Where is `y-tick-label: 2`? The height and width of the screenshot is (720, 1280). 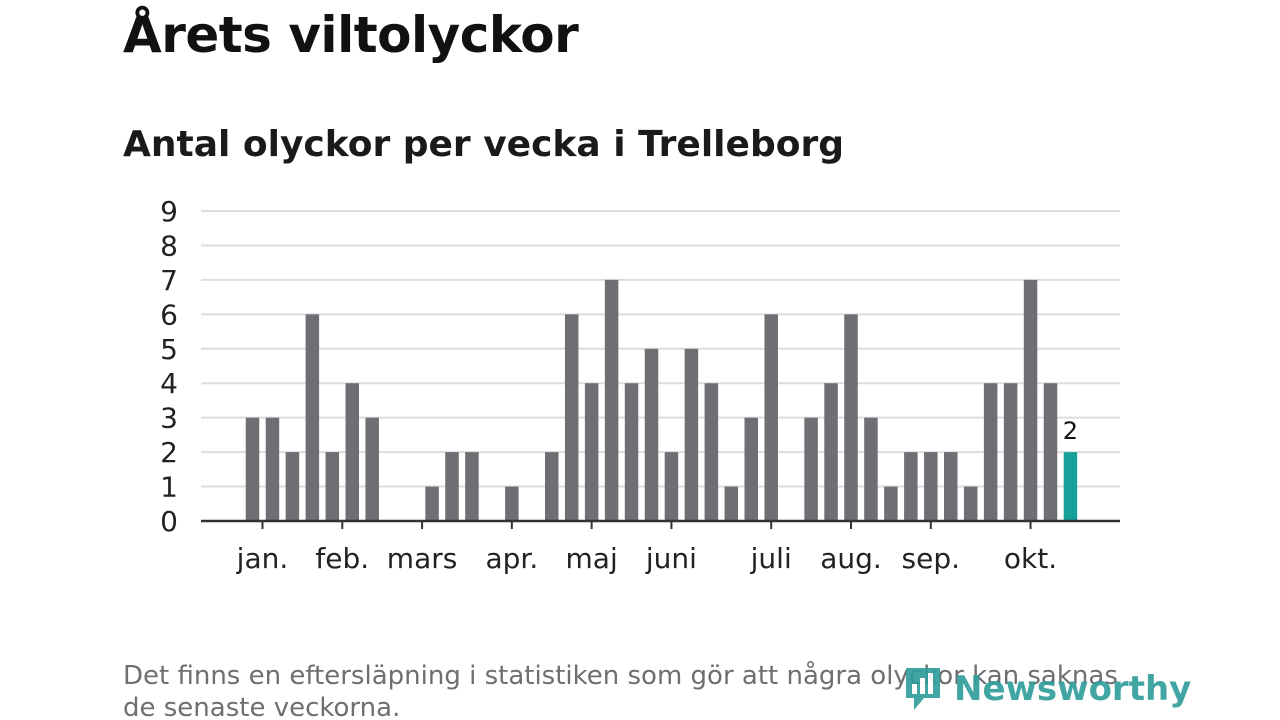 y-tick-label: 2 is located at coordinates (169, 452).